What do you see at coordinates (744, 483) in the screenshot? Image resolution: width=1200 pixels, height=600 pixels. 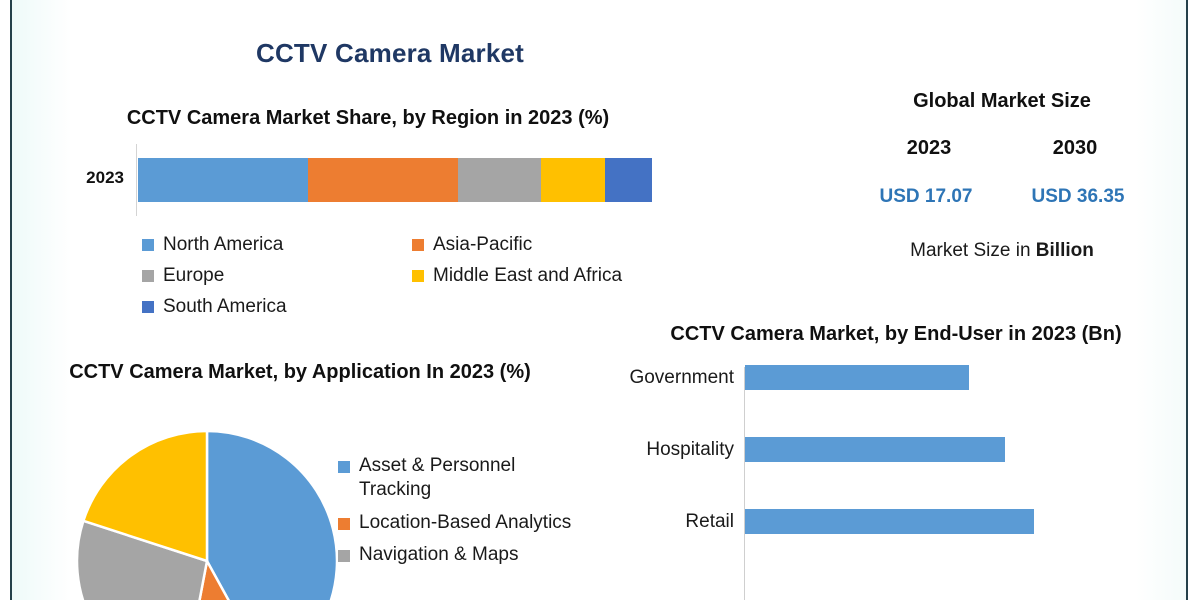 I see `enduser-chart-axis` at bounding box center [744, 483].